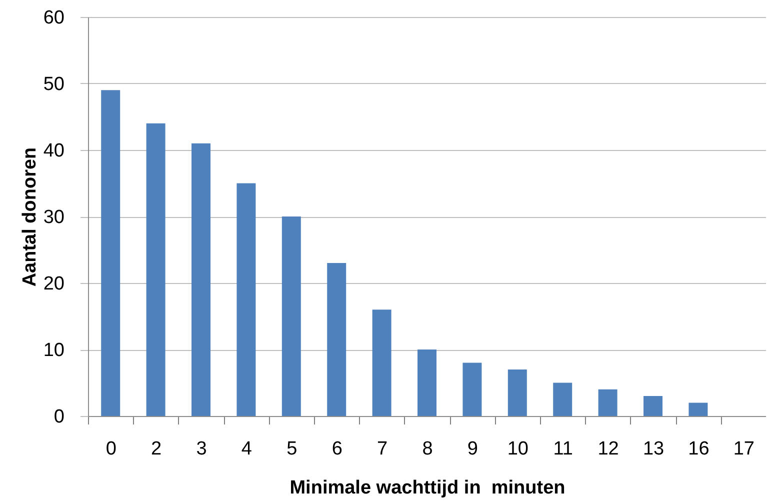 The width and height of the screenshot is (767, 502). What do you see at coordinates (201, 449) in the screenshot?
I see `x-tick-label: 3` at bounding box center [201, 449].